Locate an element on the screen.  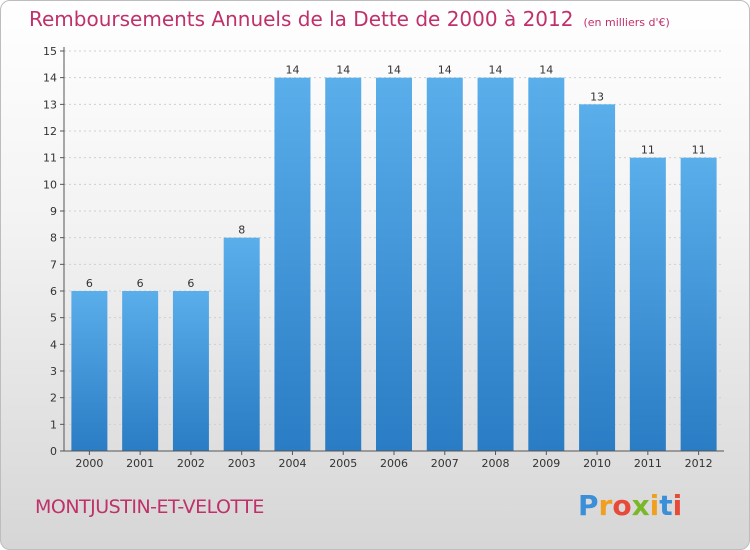
x-tick-label: 2009 is located at coordinates (546, 463).